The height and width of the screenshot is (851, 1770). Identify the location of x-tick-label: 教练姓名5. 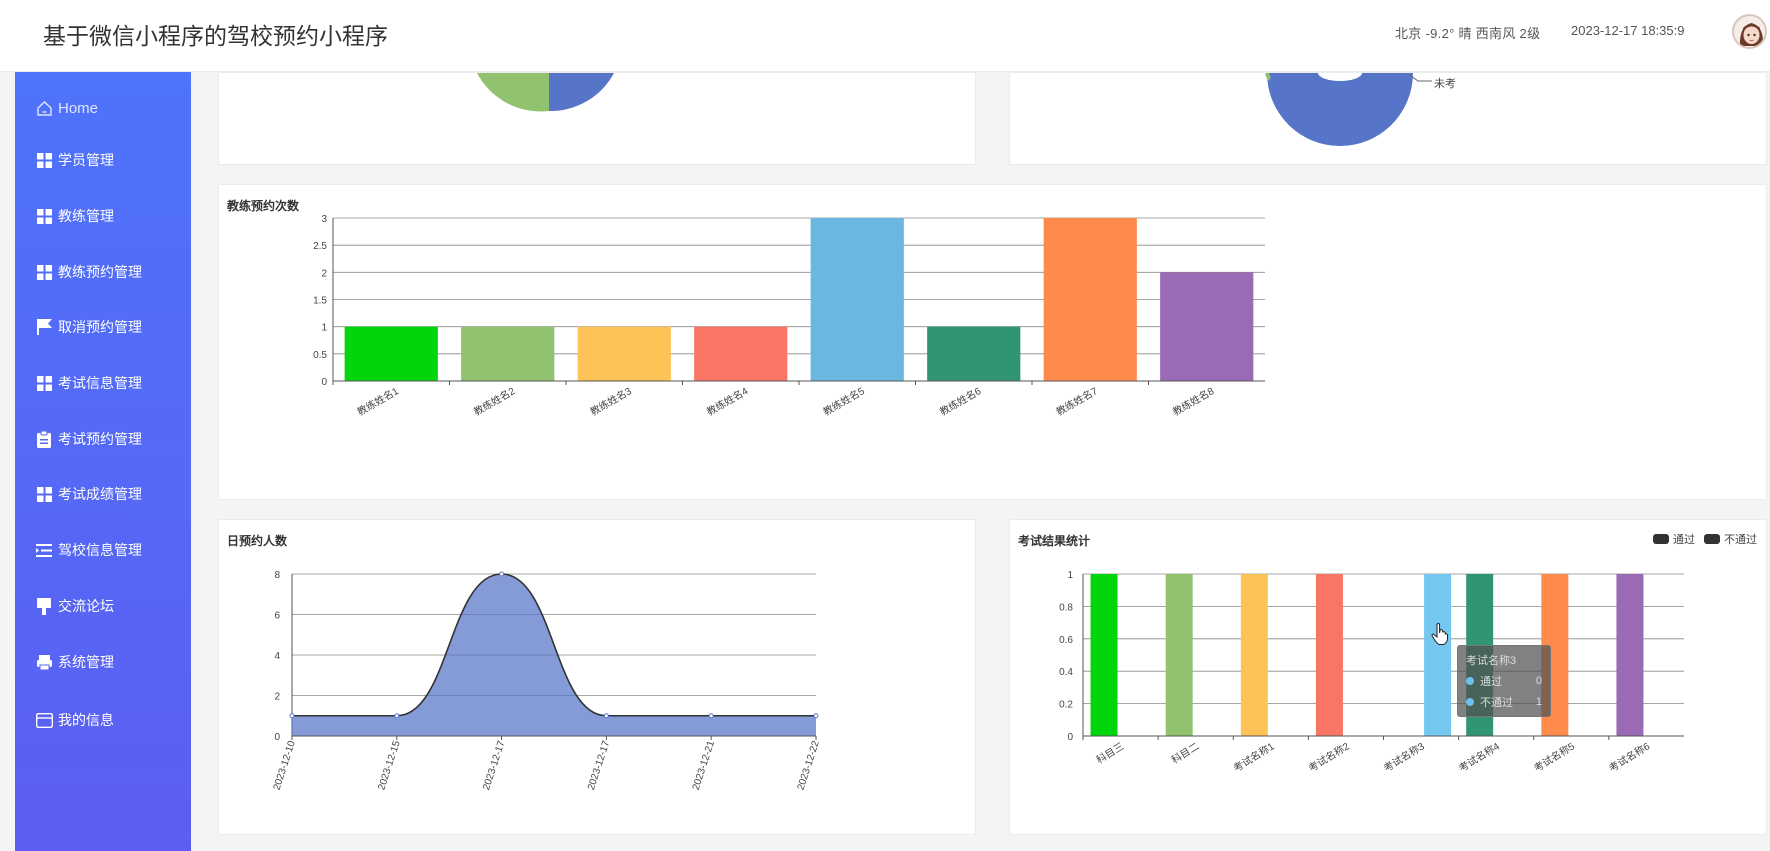
(844, 401).